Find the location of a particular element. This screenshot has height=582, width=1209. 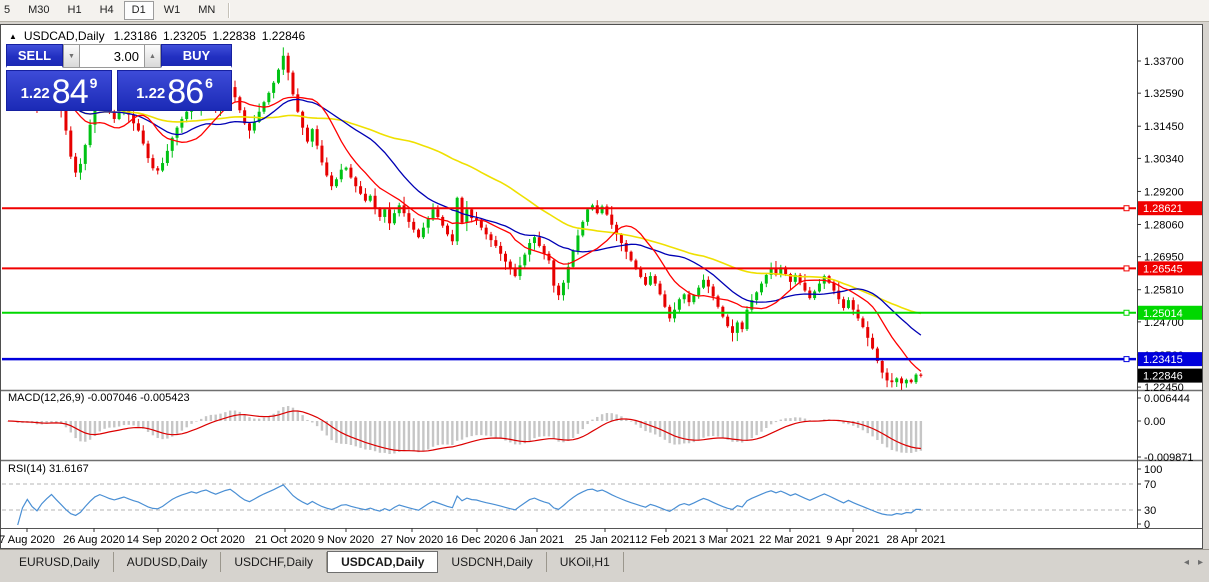

sell-price-big: 84 is located at coordinates (70, 92).